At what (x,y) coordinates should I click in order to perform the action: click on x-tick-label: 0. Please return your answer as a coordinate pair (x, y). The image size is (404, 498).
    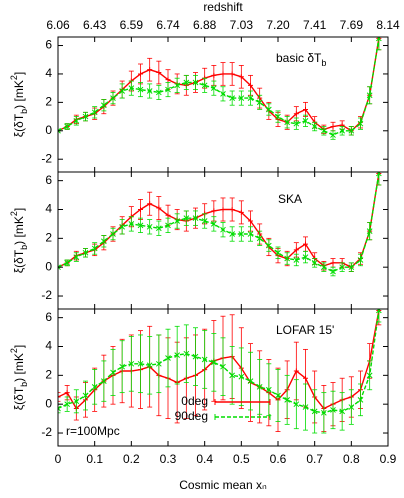
    Looking at the image, I should click on (58, 459).